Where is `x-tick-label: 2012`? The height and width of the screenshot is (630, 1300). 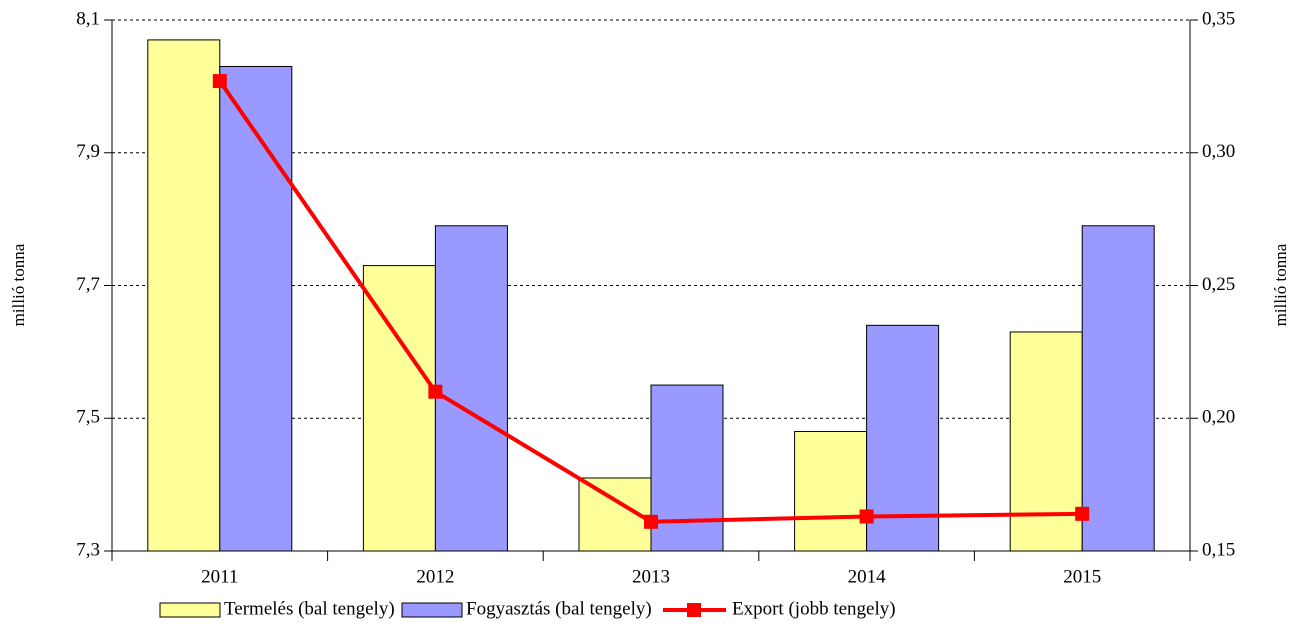 x-tick-label: 2012 is located at coordinates (435, 576).